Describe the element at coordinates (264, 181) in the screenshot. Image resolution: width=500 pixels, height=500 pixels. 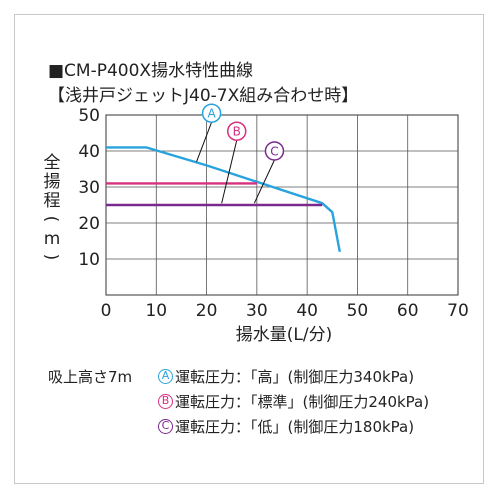
I see `annotation-pointer-c` at that location.